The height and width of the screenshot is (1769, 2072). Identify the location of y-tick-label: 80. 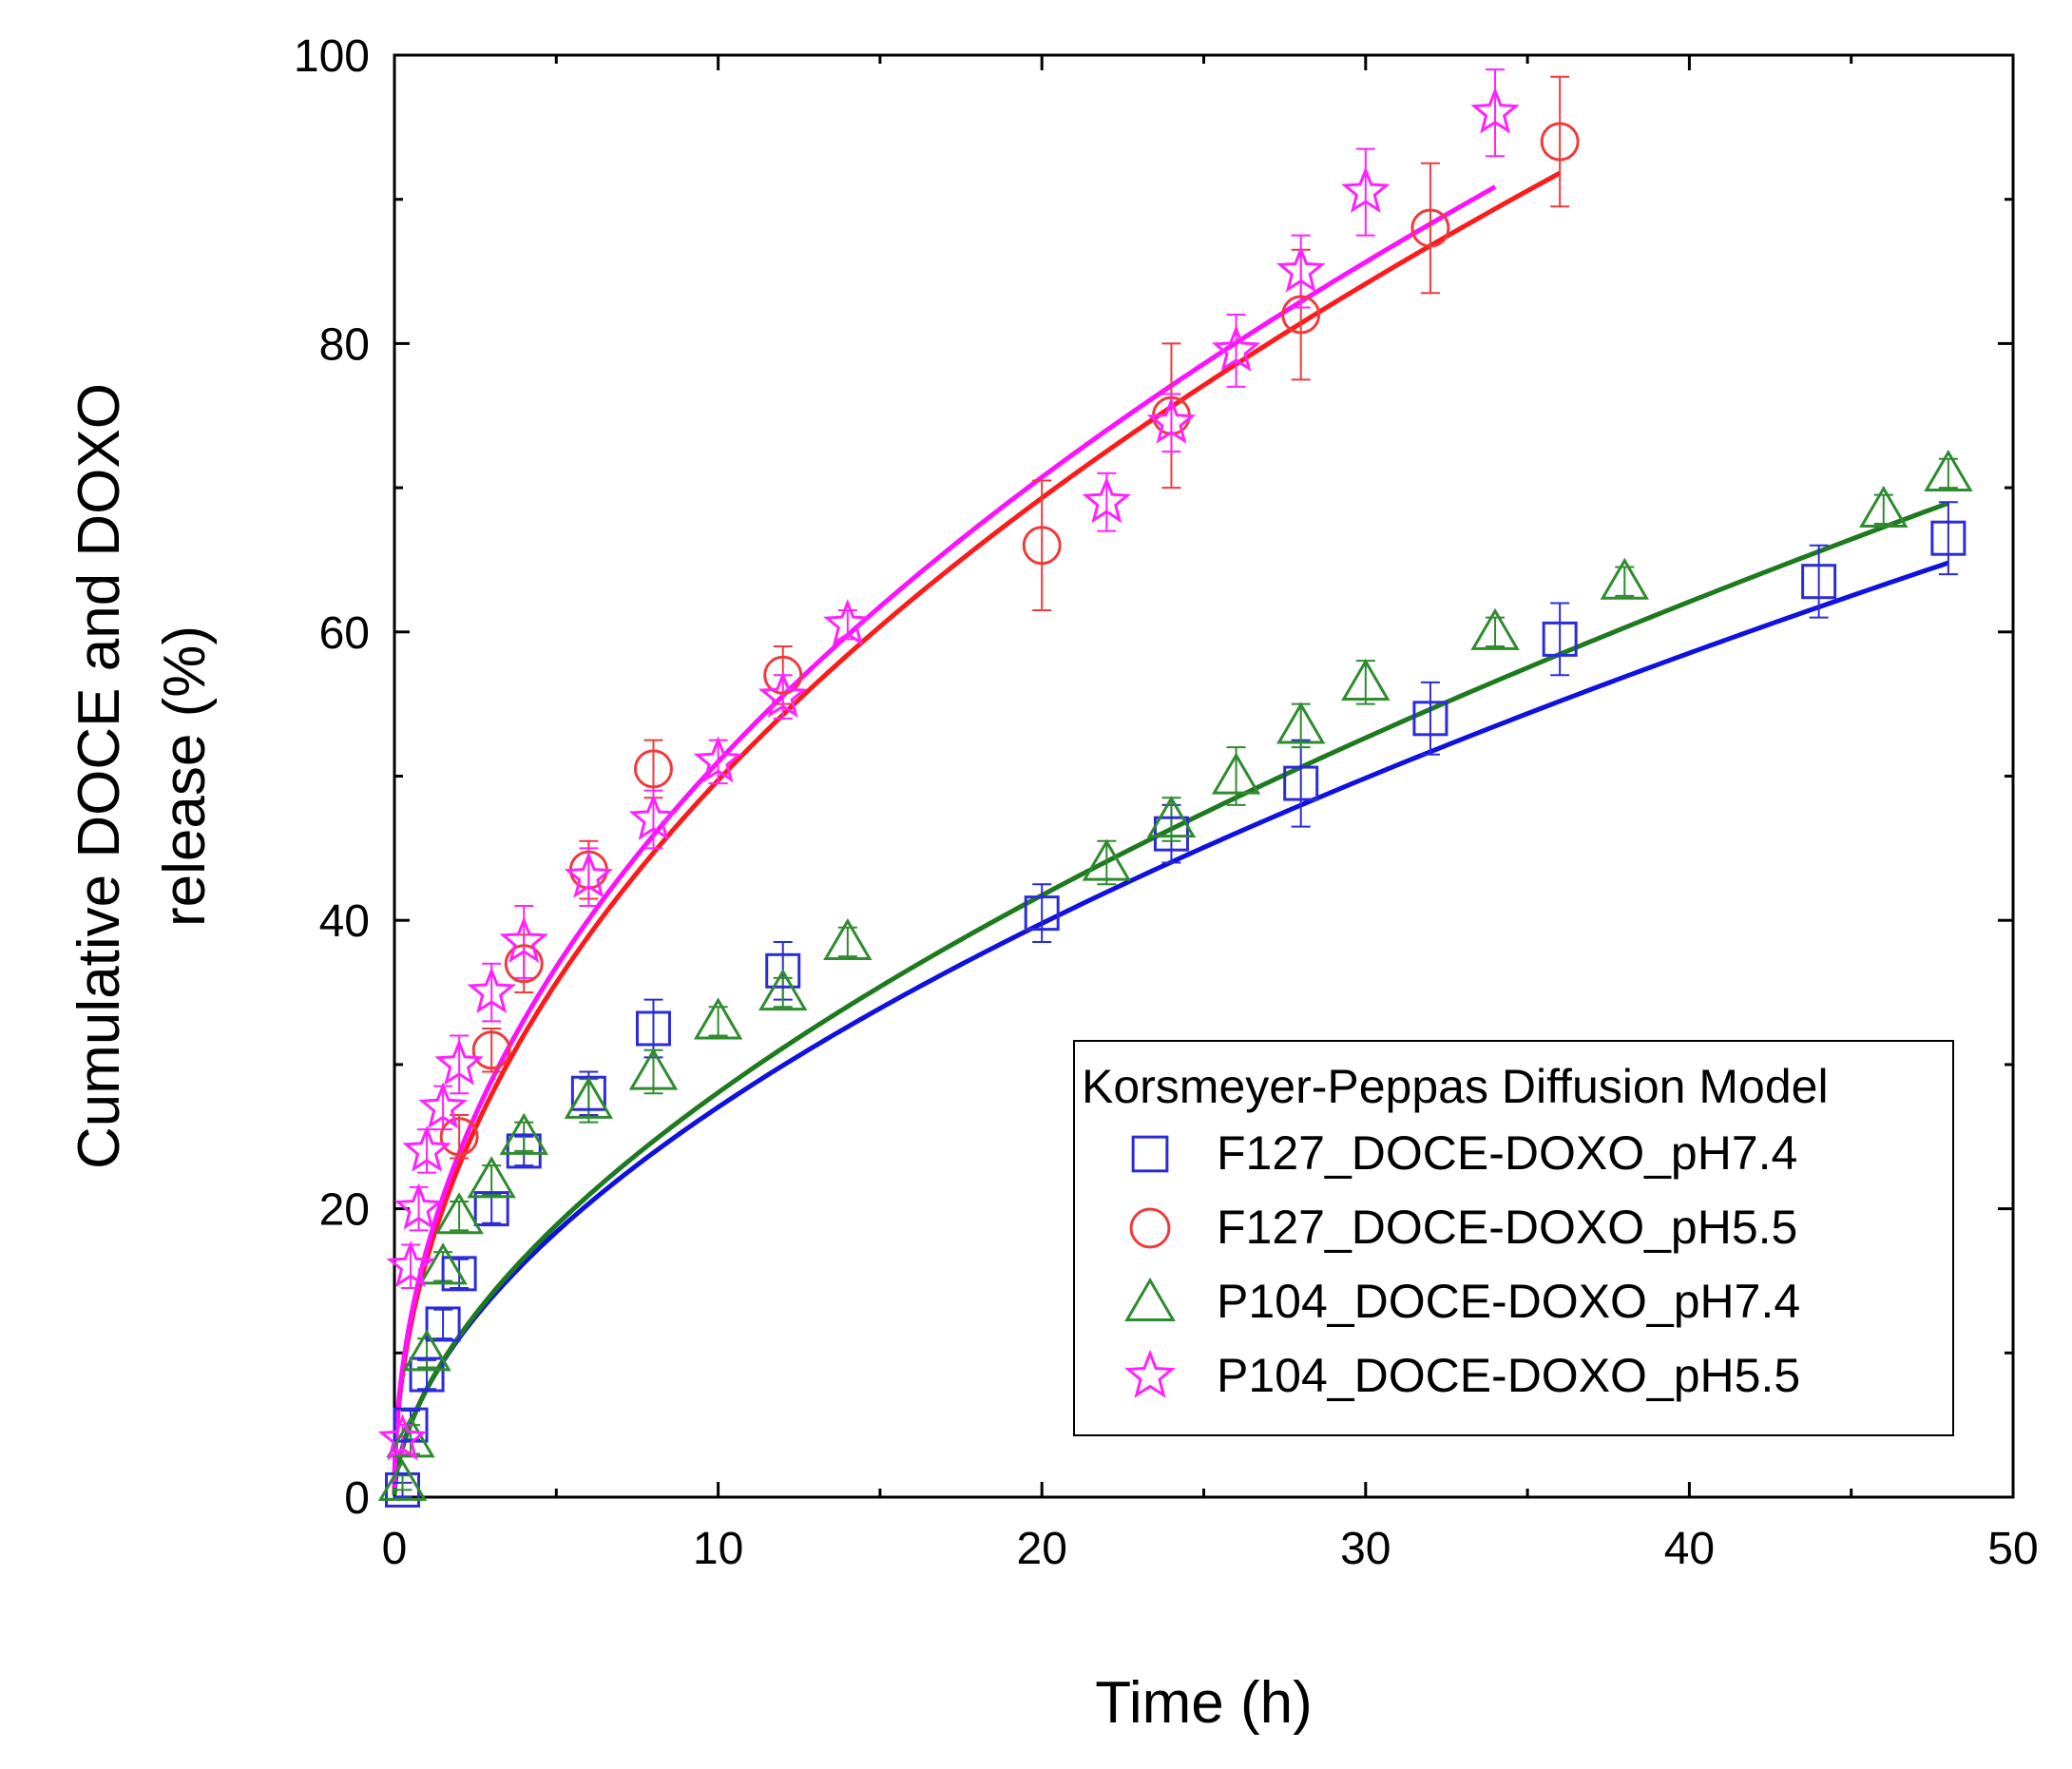
(344, 344).